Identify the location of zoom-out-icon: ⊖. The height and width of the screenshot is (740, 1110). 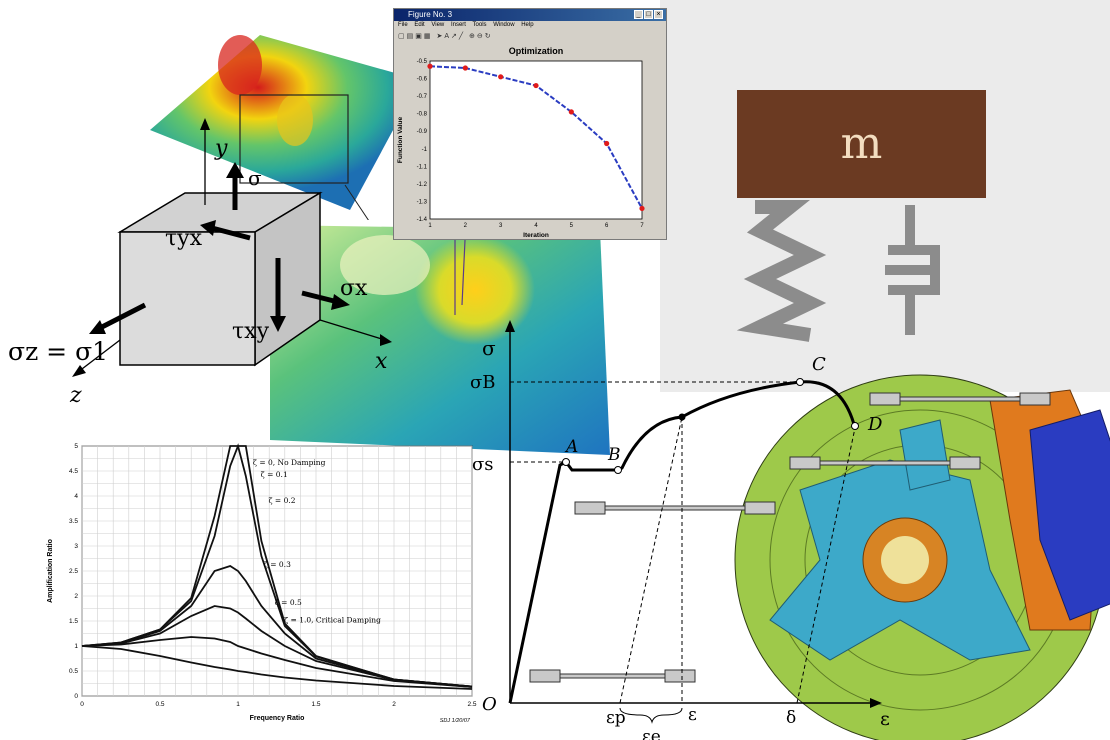
(480, 36).